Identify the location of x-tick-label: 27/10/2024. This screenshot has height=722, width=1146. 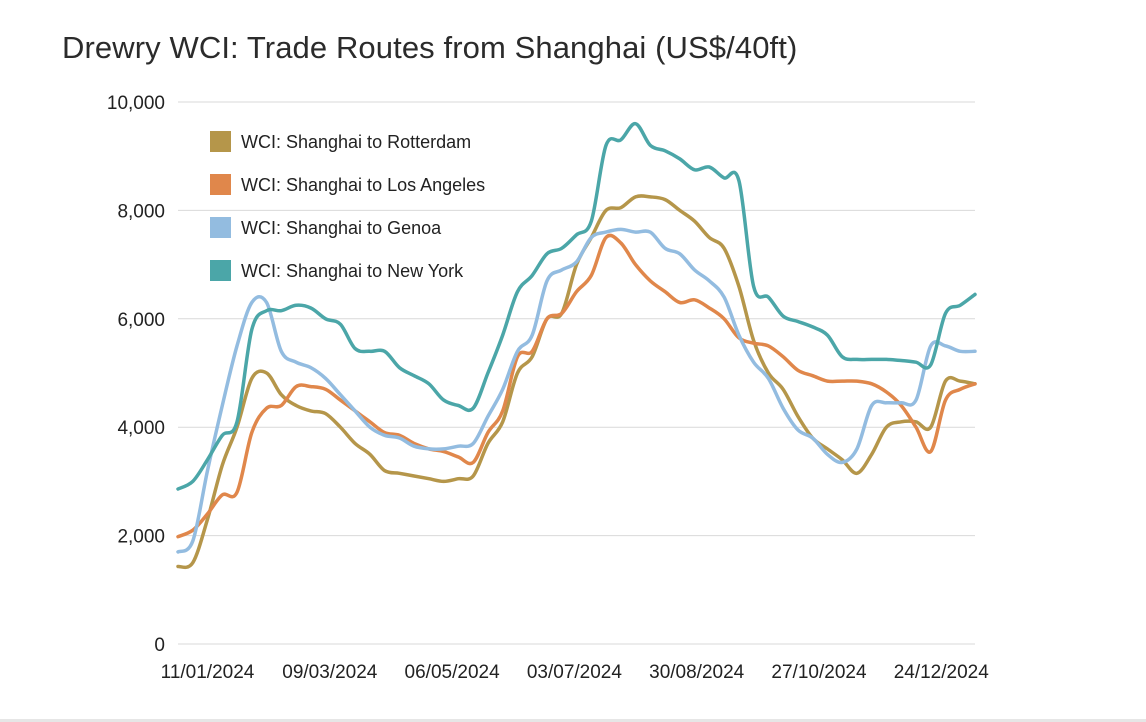
(819, 672).